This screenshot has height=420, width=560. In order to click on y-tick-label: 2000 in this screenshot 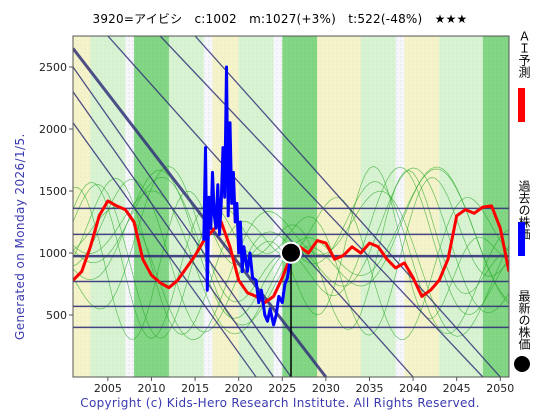, I will do `click(53, 129)`.